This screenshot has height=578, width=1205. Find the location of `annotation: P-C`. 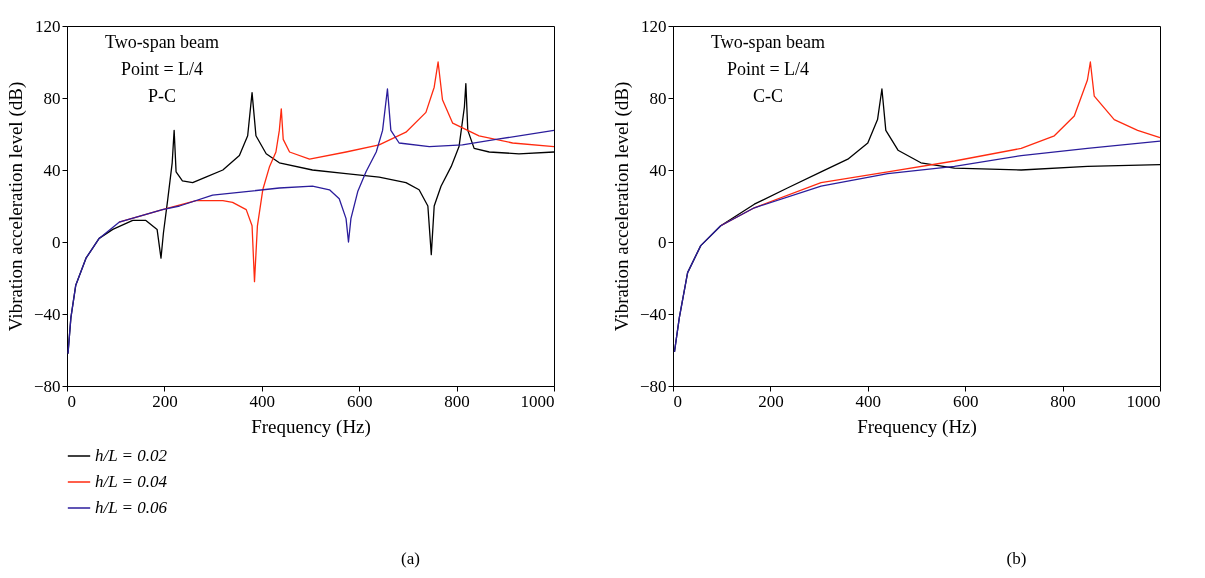

annotation: P-C is located at coordinates (162, 96).